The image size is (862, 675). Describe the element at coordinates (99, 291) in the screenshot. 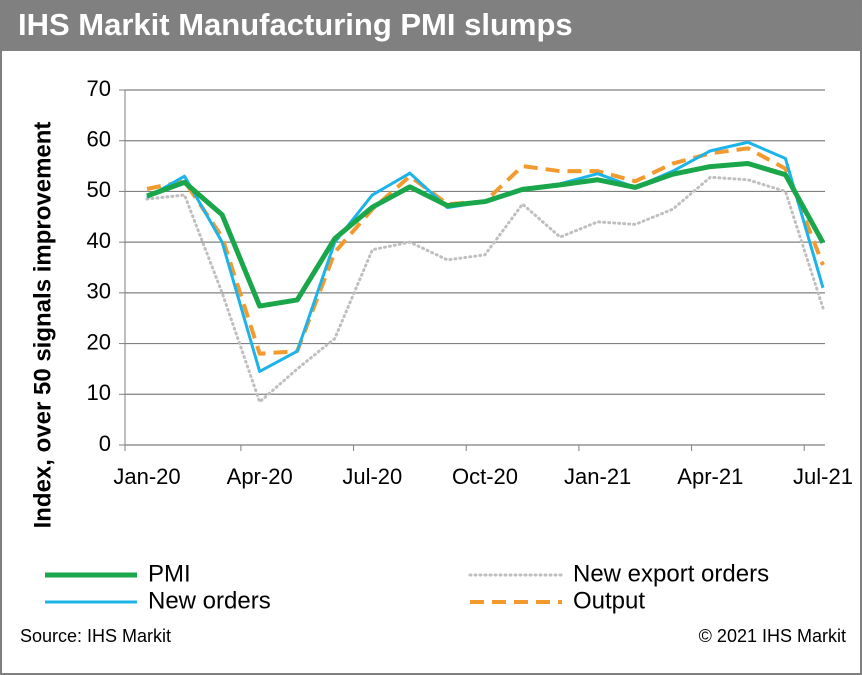

I see `y-tick-label: 30` at that location.